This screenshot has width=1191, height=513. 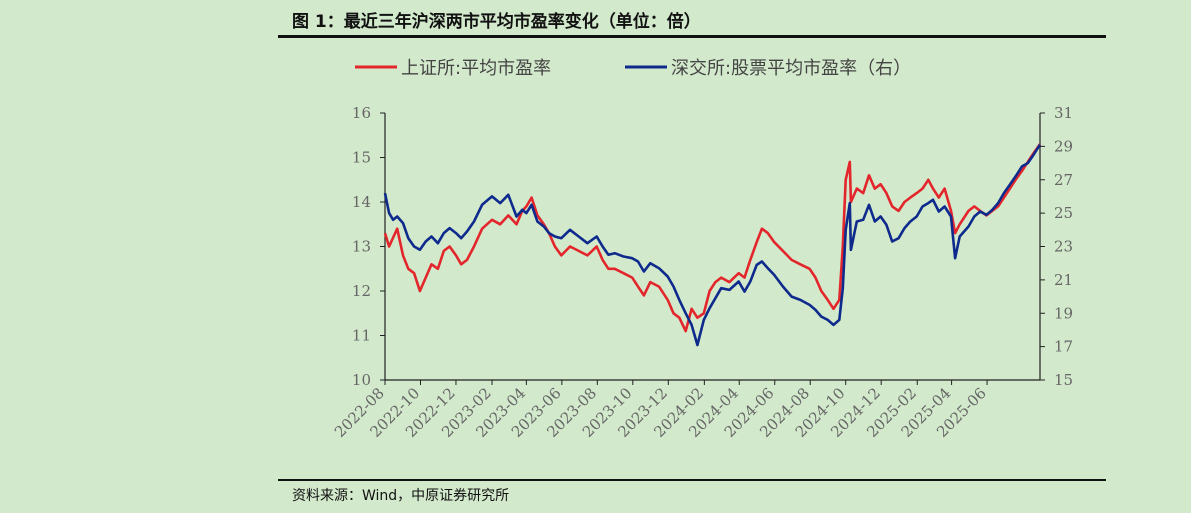 What do you see at coordinates (361, 158) in the screenshot?
I see `y-left-tick-label: 15` at bounding box center [361, 158].